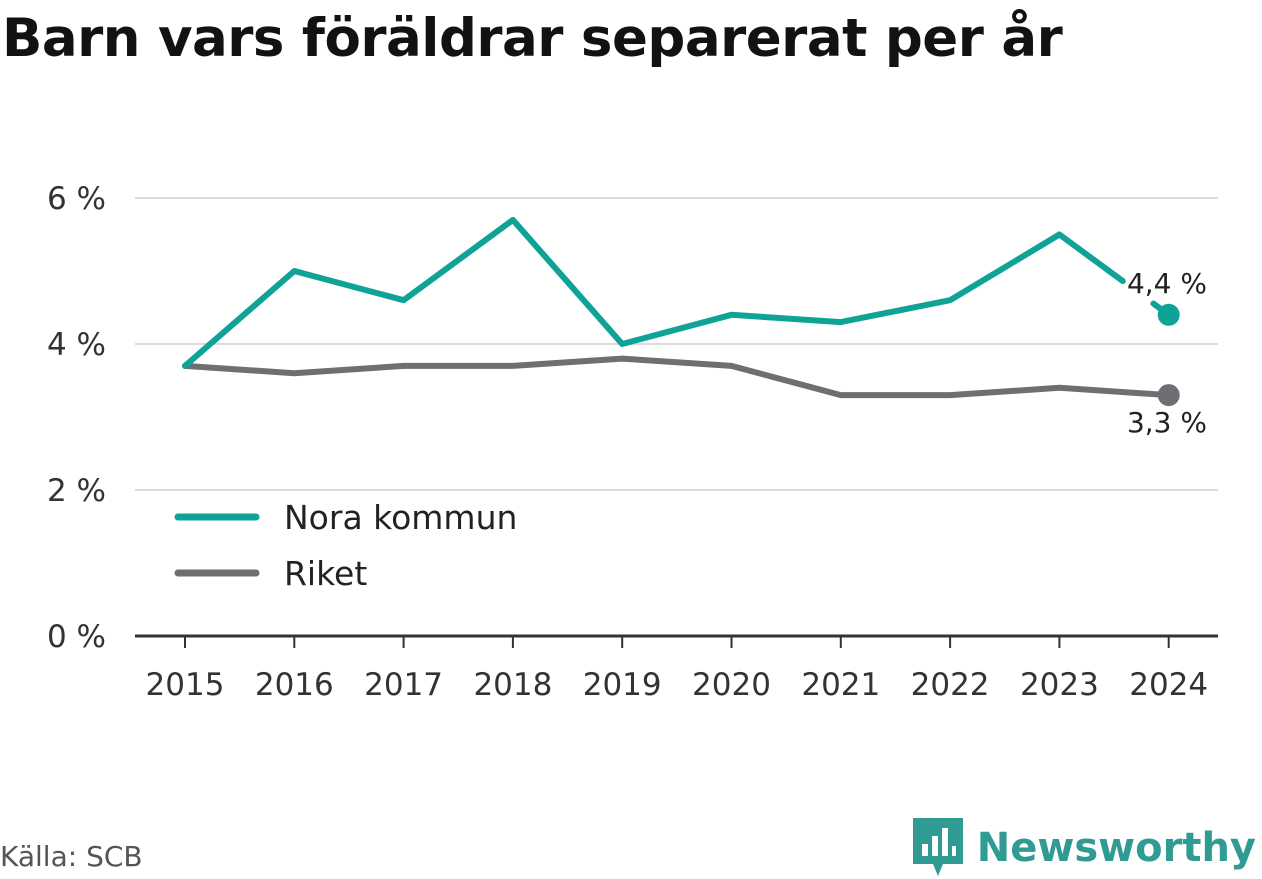 This screenshot has width=1262, height=879. What do you see at coordinates (76, 345) in the screenshot?
I see `y-tick-label: 4 %` at bounding box center [76, 345].